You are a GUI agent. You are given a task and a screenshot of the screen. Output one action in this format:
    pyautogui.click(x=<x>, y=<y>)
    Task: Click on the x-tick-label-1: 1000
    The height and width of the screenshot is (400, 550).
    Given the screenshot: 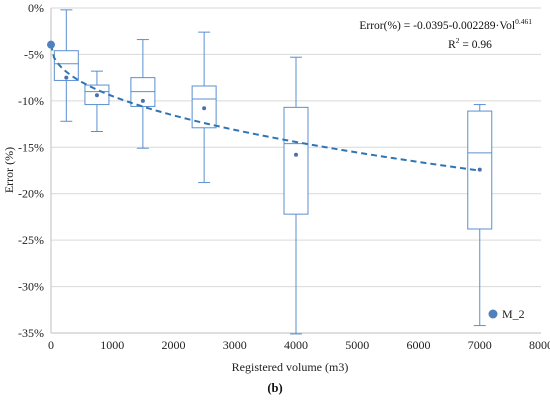 What is the action you would take?
    pyautogui.click(x=112, y=345)
    